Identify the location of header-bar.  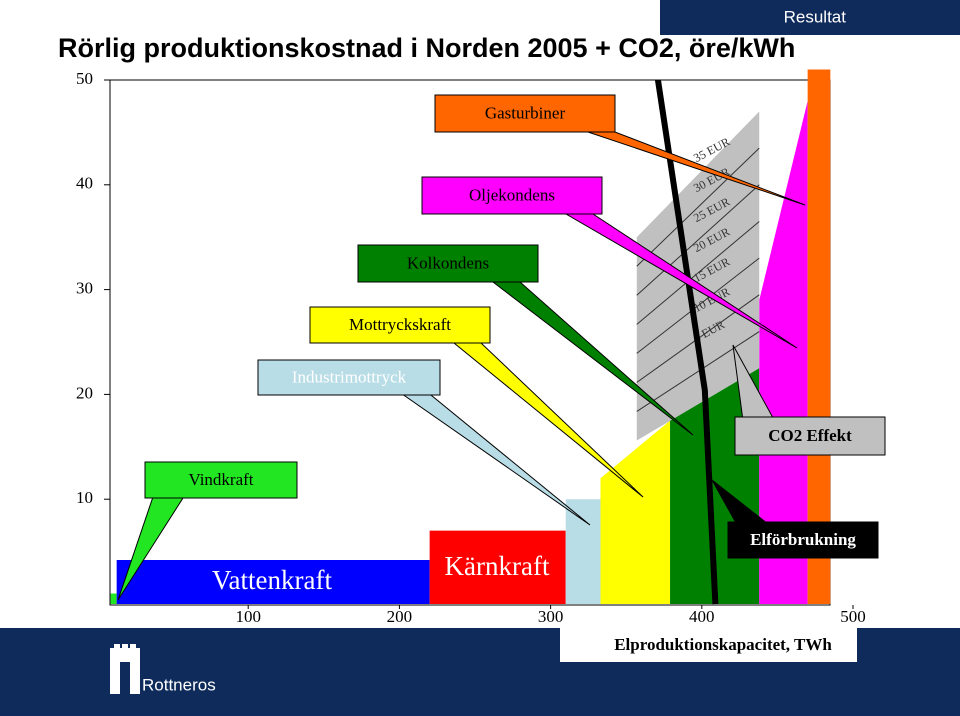
(810, 17).